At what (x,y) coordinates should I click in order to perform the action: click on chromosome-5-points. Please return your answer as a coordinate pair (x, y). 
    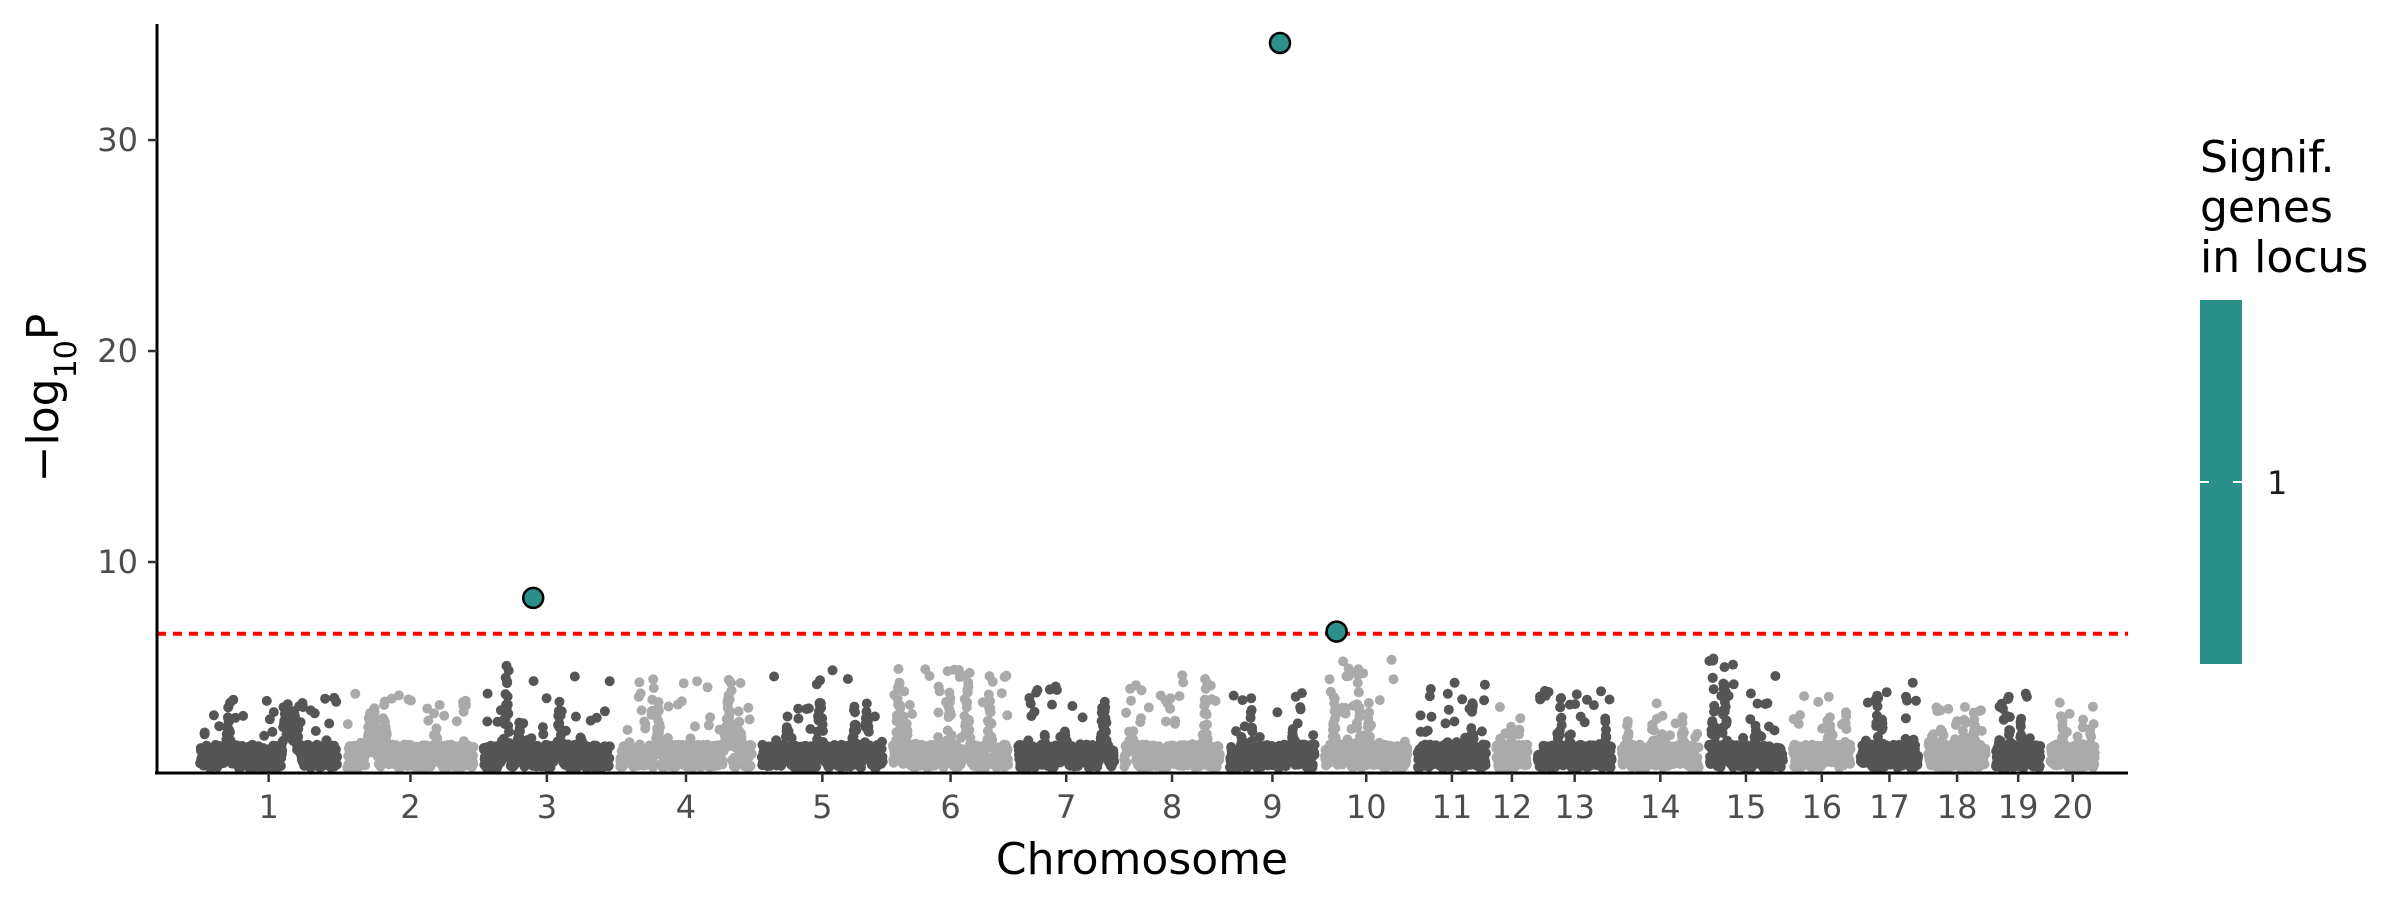
    Looking at the image, I should click on (822, 719).